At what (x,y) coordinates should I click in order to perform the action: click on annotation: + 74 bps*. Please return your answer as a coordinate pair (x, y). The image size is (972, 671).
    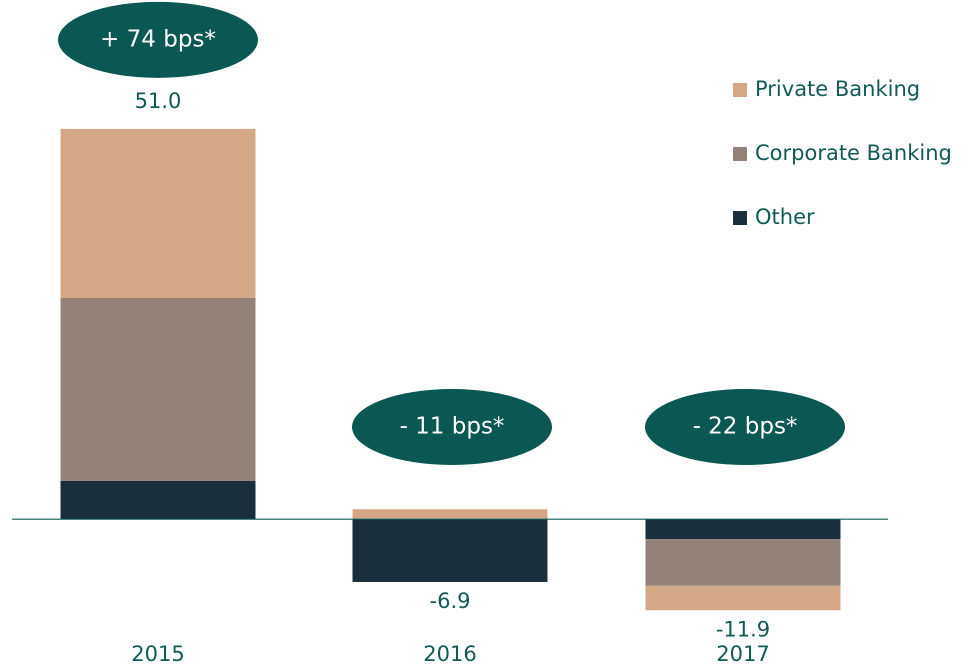
    Looking at the image, I should click on (158, 39).